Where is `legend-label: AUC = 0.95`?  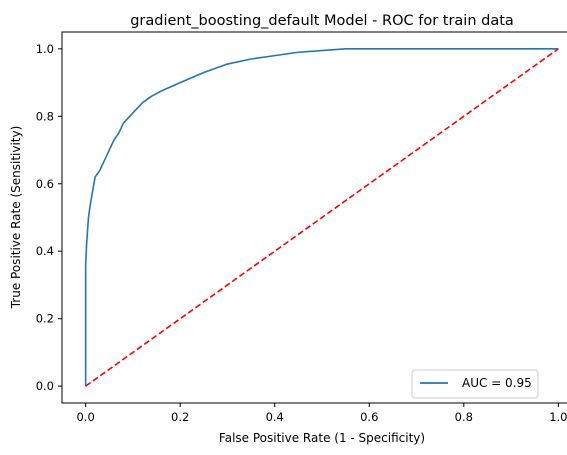
legend-label: AUC = 0.95 is located at coordinates (497, 383).